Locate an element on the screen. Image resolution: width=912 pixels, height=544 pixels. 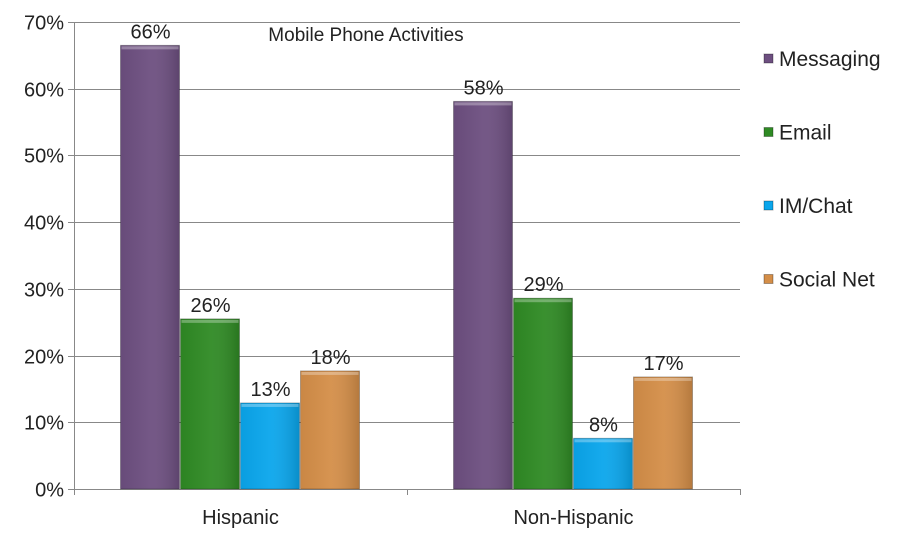
data-label: 17% is located at coordinates (663, 364).